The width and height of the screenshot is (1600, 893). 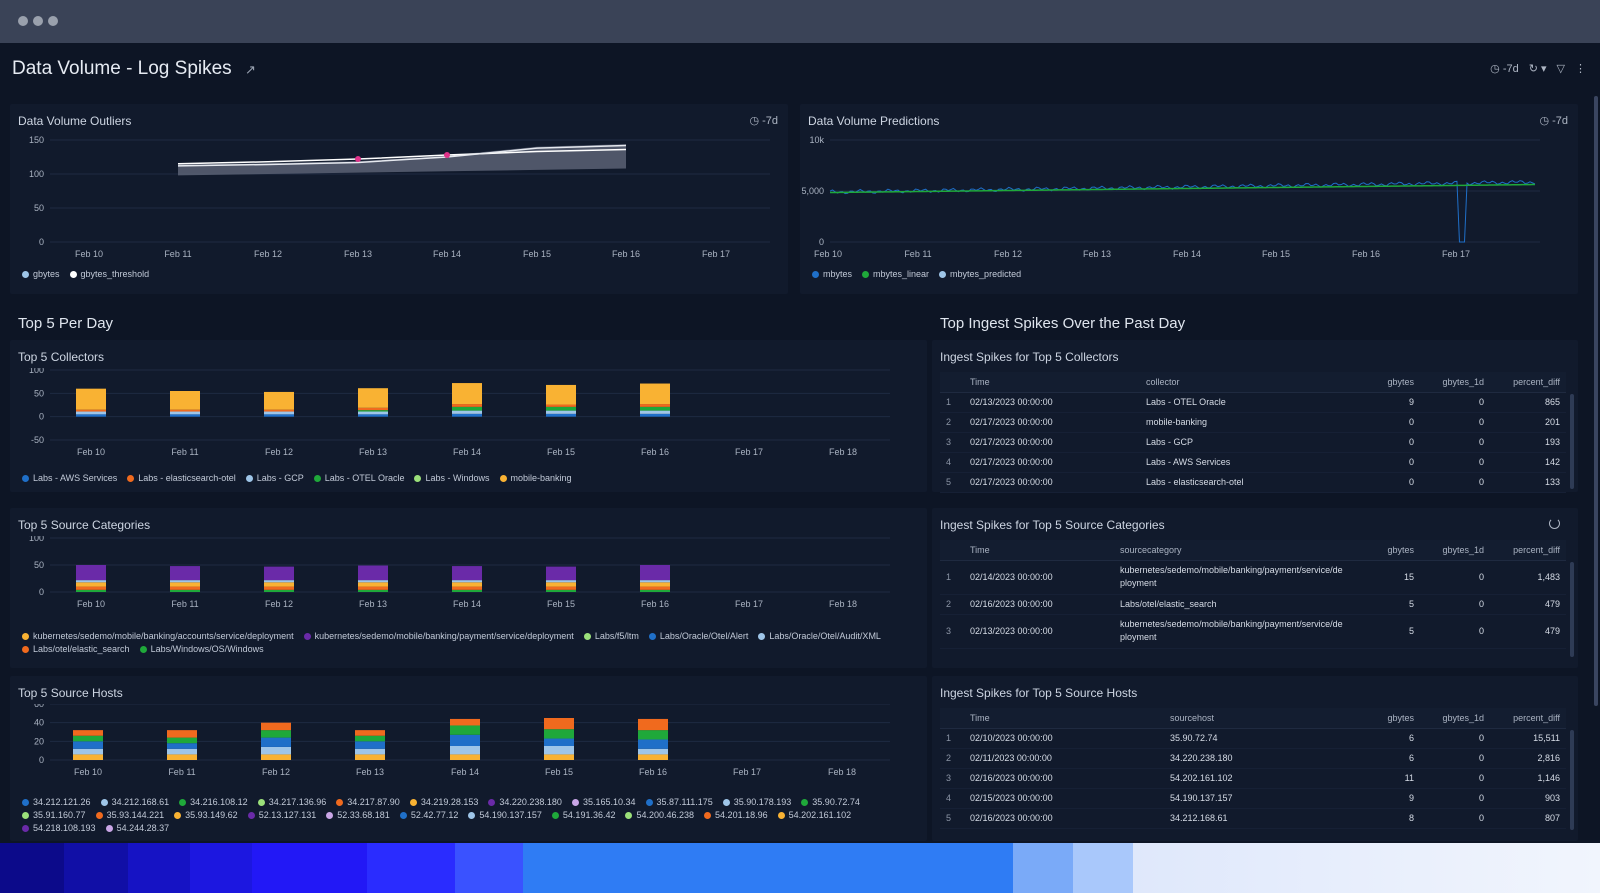 What do you see at coordinates (1232, 550) in the screenshot?
I see `column-header: sourcecategory` at bounding box center [1232, 550].